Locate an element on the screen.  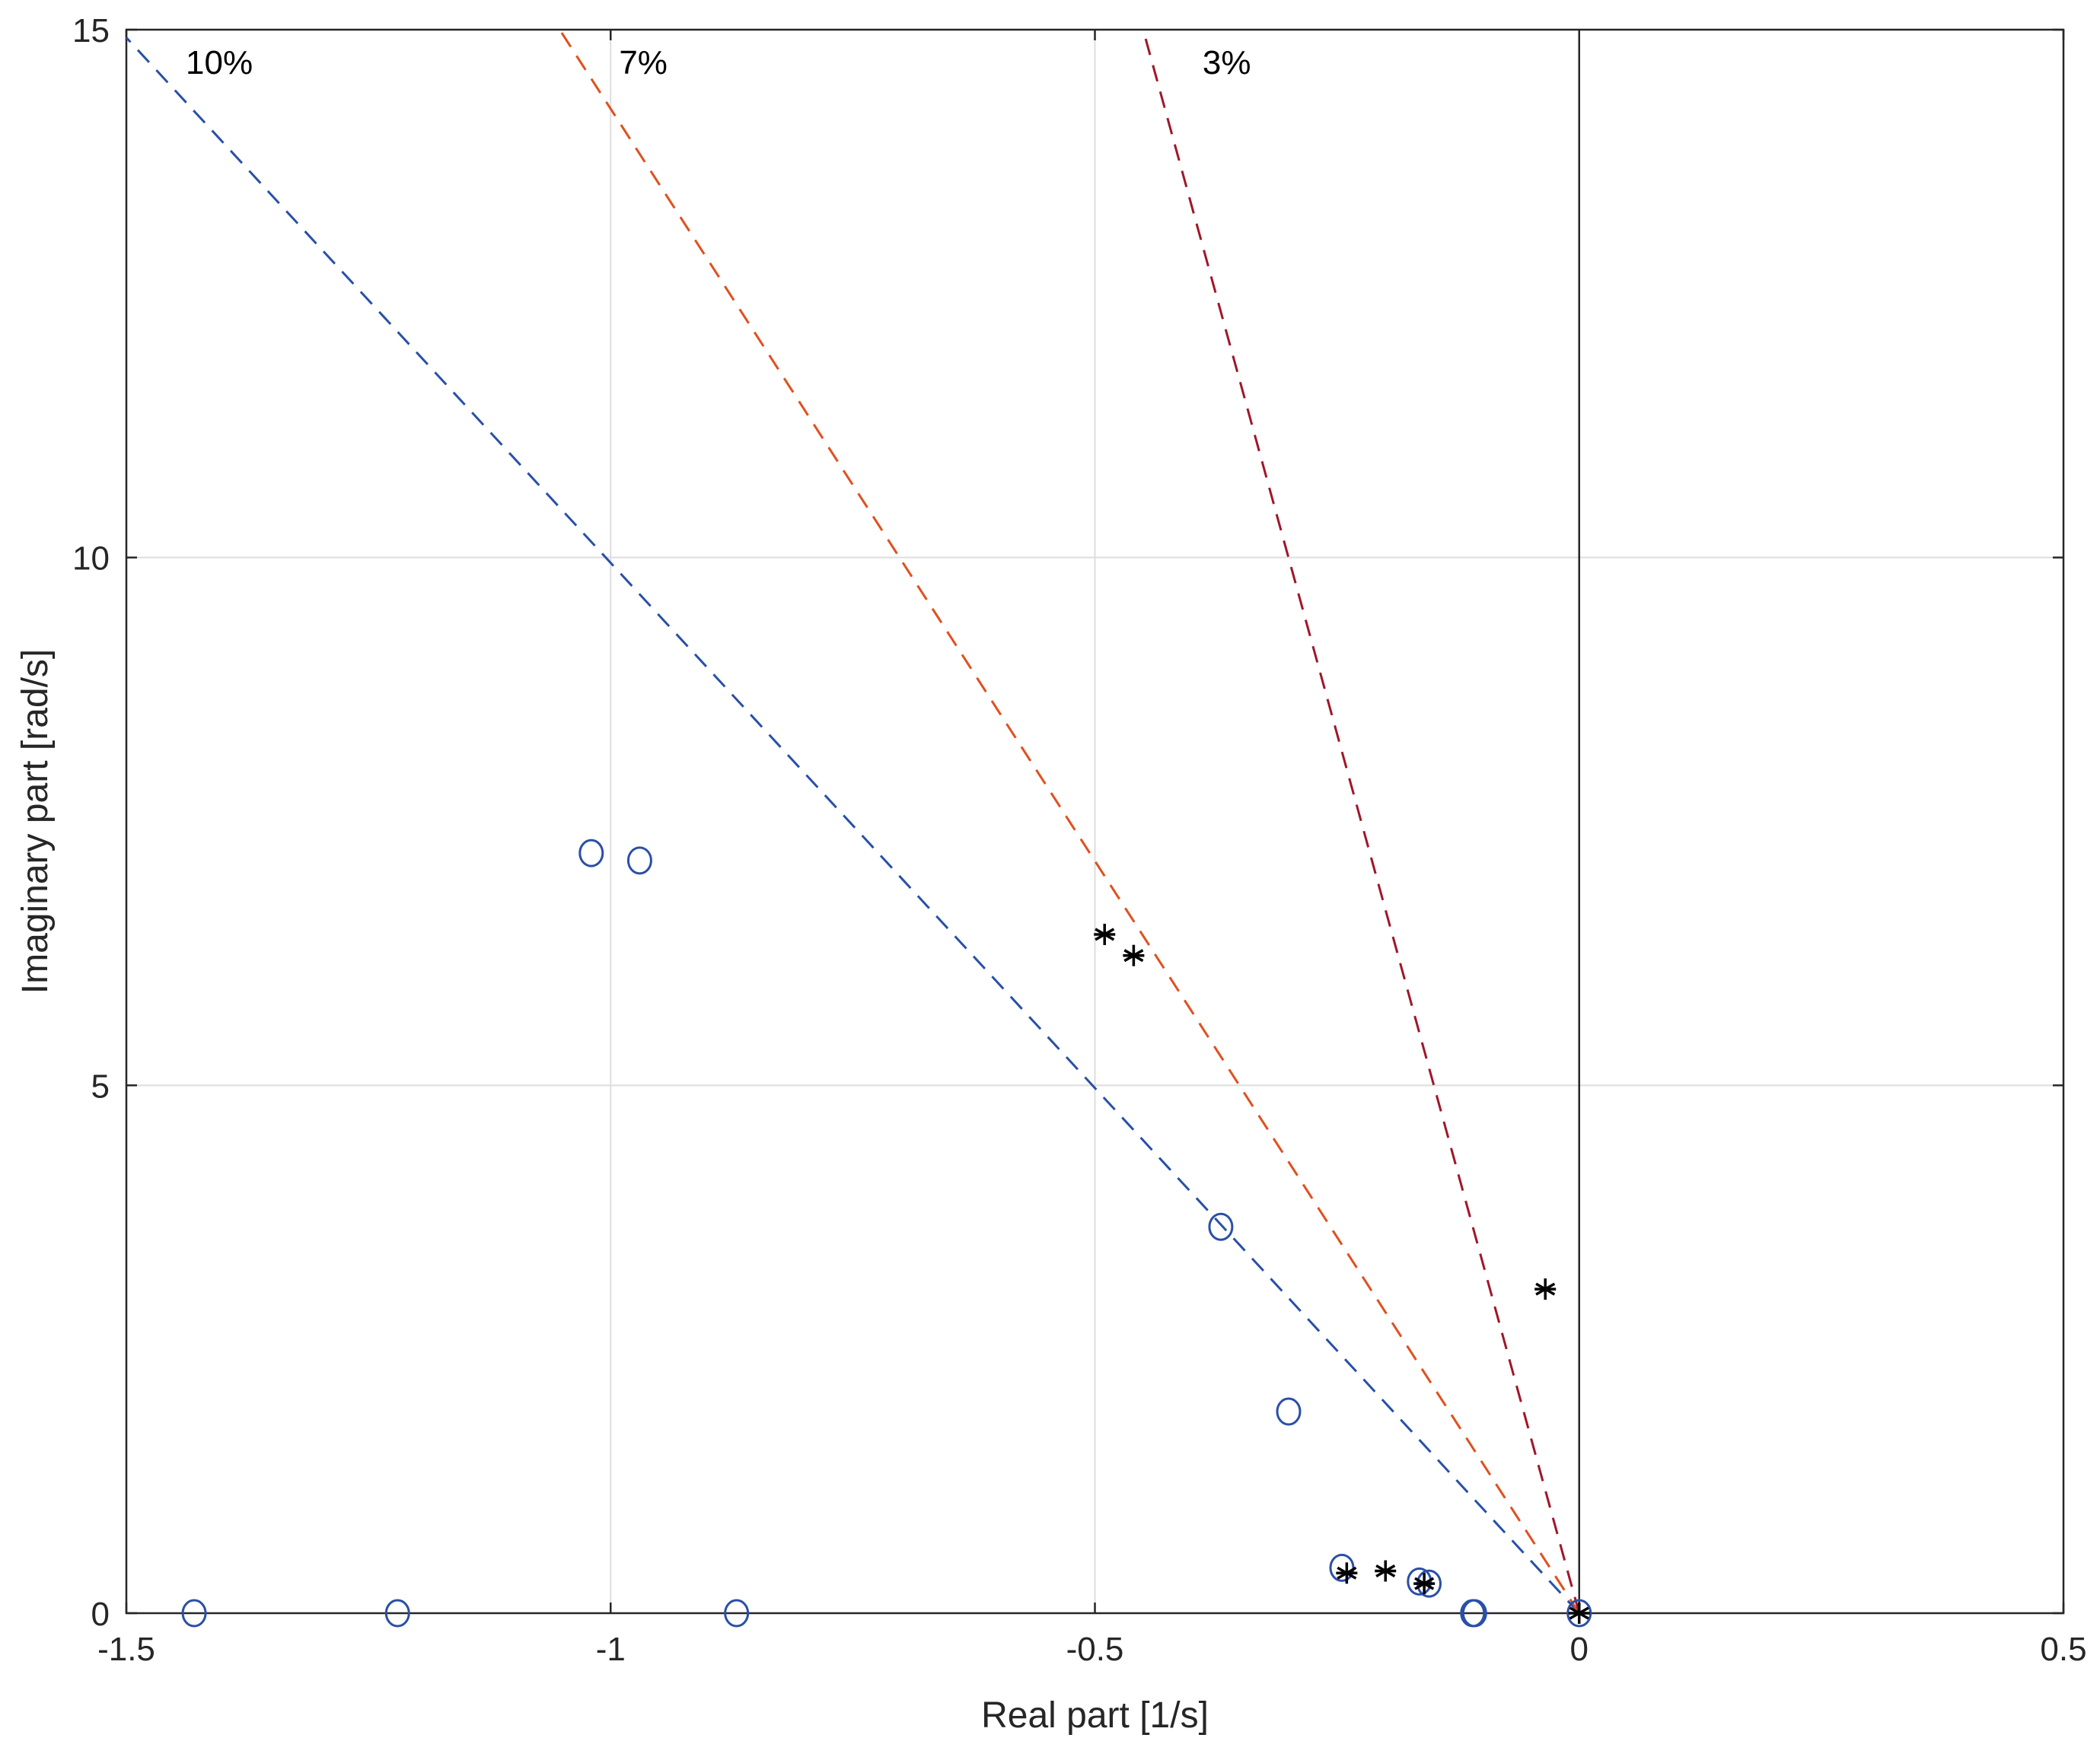
y-tick-label: 15 is located at coordinates (91, 30).